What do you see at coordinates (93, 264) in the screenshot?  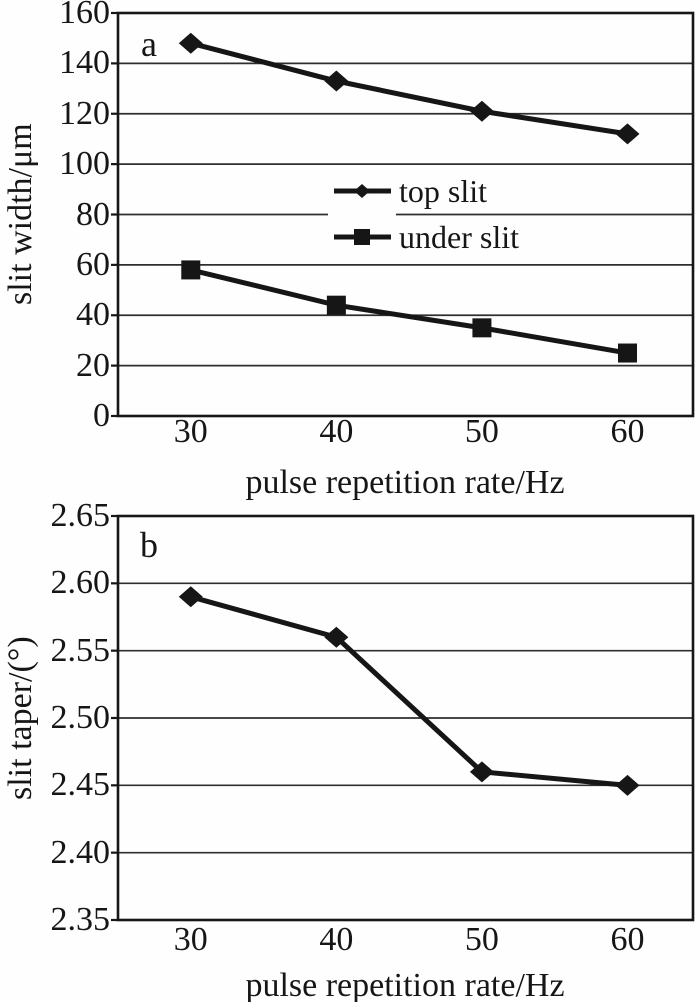 I see `y-tick-label: 60` at bounding box center [93, 264].